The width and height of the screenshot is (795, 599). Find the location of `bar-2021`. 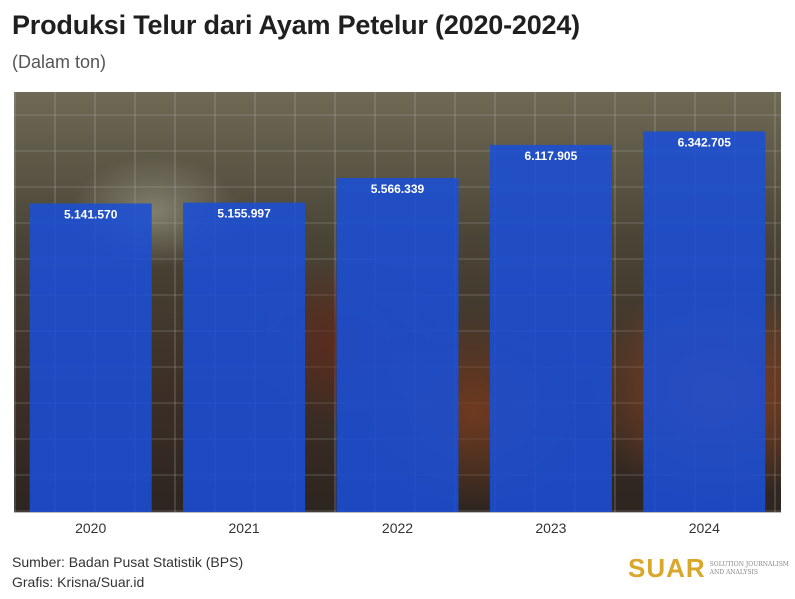

bar-2021 is located at coordinates (244, 357).